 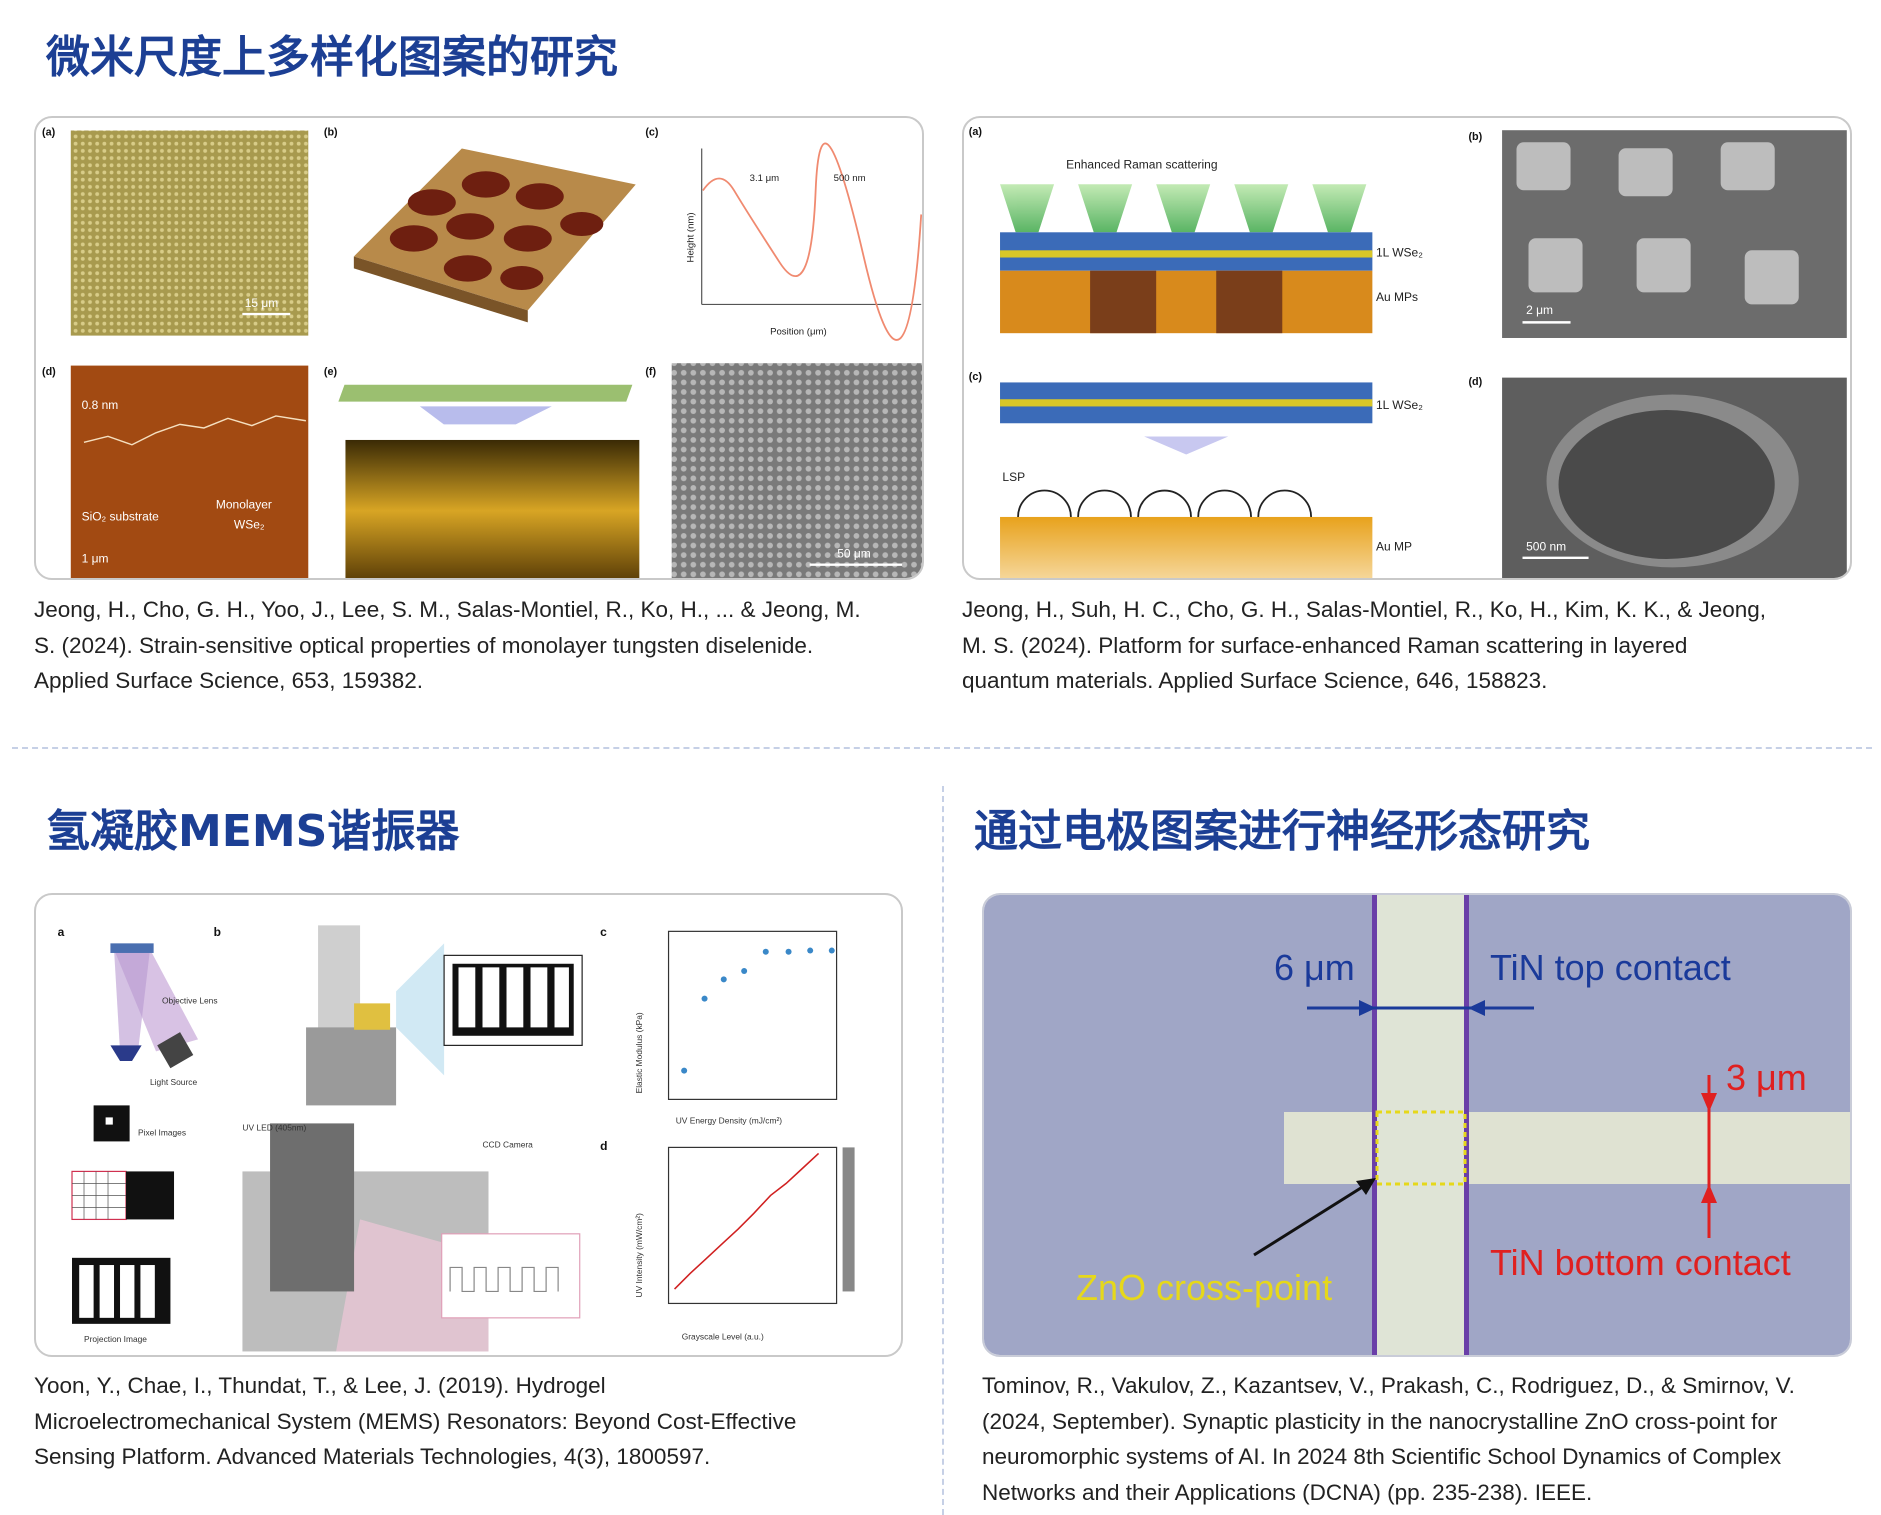 What do you see at coordinates (95, 558) in the screenshot?
I see `scale-label: 1 μm` at bounding box center [95, 558].